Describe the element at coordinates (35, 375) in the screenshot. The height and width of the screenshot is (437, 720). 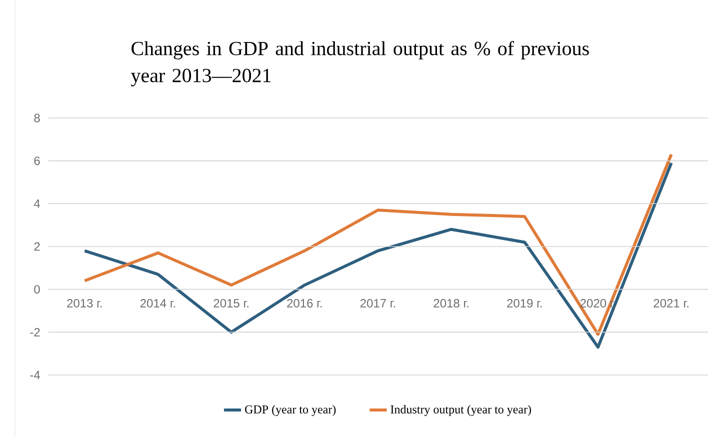
I see `y-tick-label: -4` at that location.